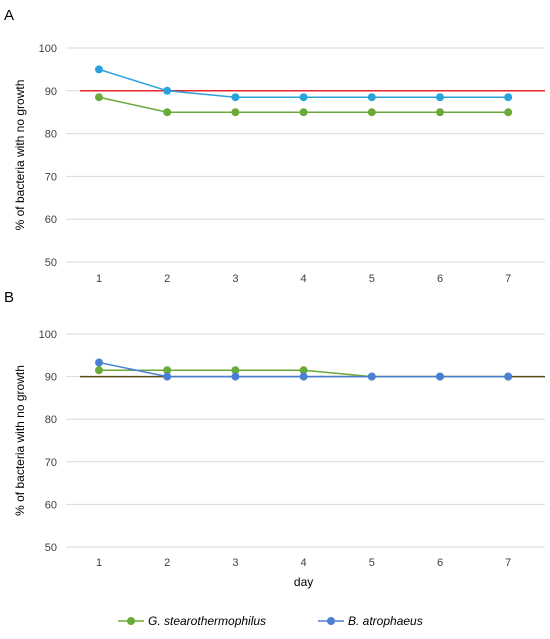  Describe the element at coordinates (385, 621) in the screenshot. I see `legend-label-b-atrophaeus: B. atrophaeus` at that location.